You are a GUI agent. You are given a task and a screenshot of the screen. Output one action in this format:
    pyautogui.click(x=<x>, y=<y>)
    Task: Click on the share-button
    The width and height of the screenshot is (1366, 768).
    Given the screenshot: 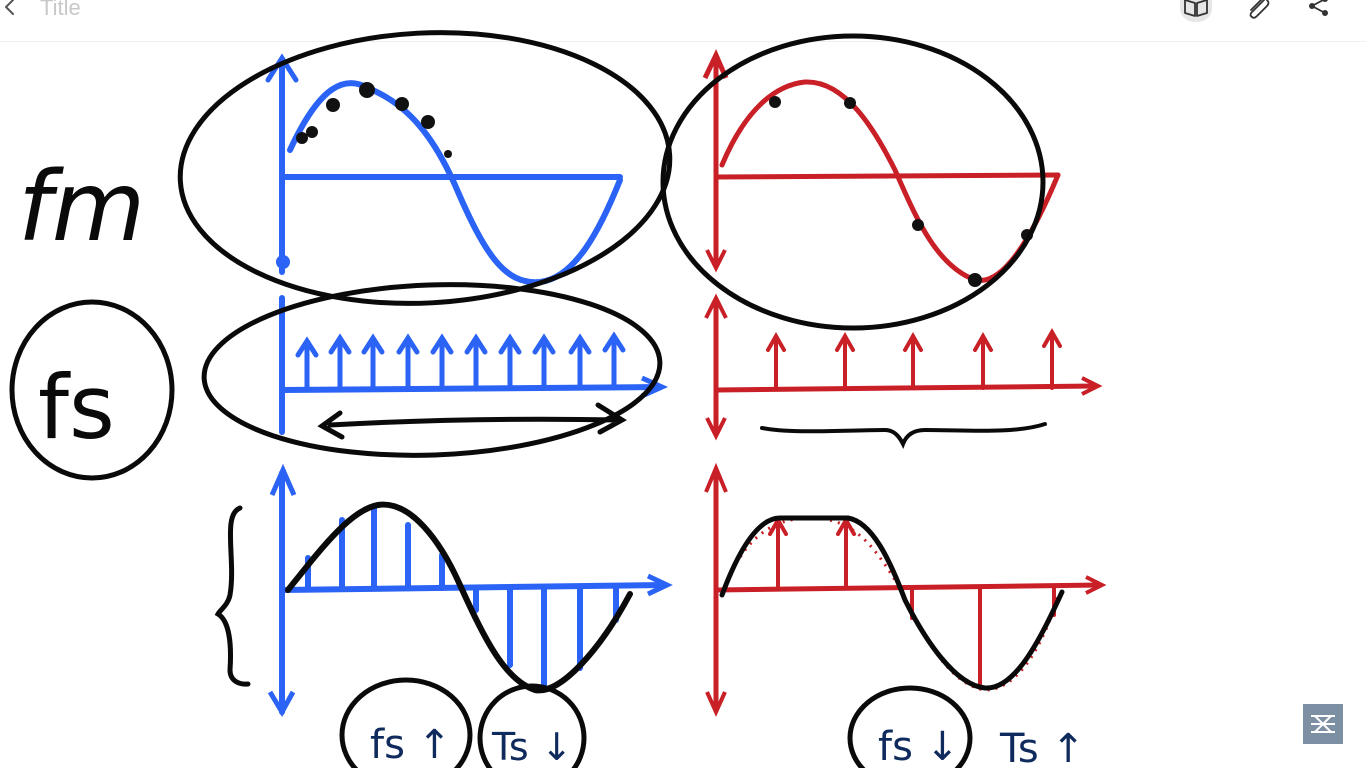 What is the action you would take?
    pyautogui.click(x=1319, y=11)
    